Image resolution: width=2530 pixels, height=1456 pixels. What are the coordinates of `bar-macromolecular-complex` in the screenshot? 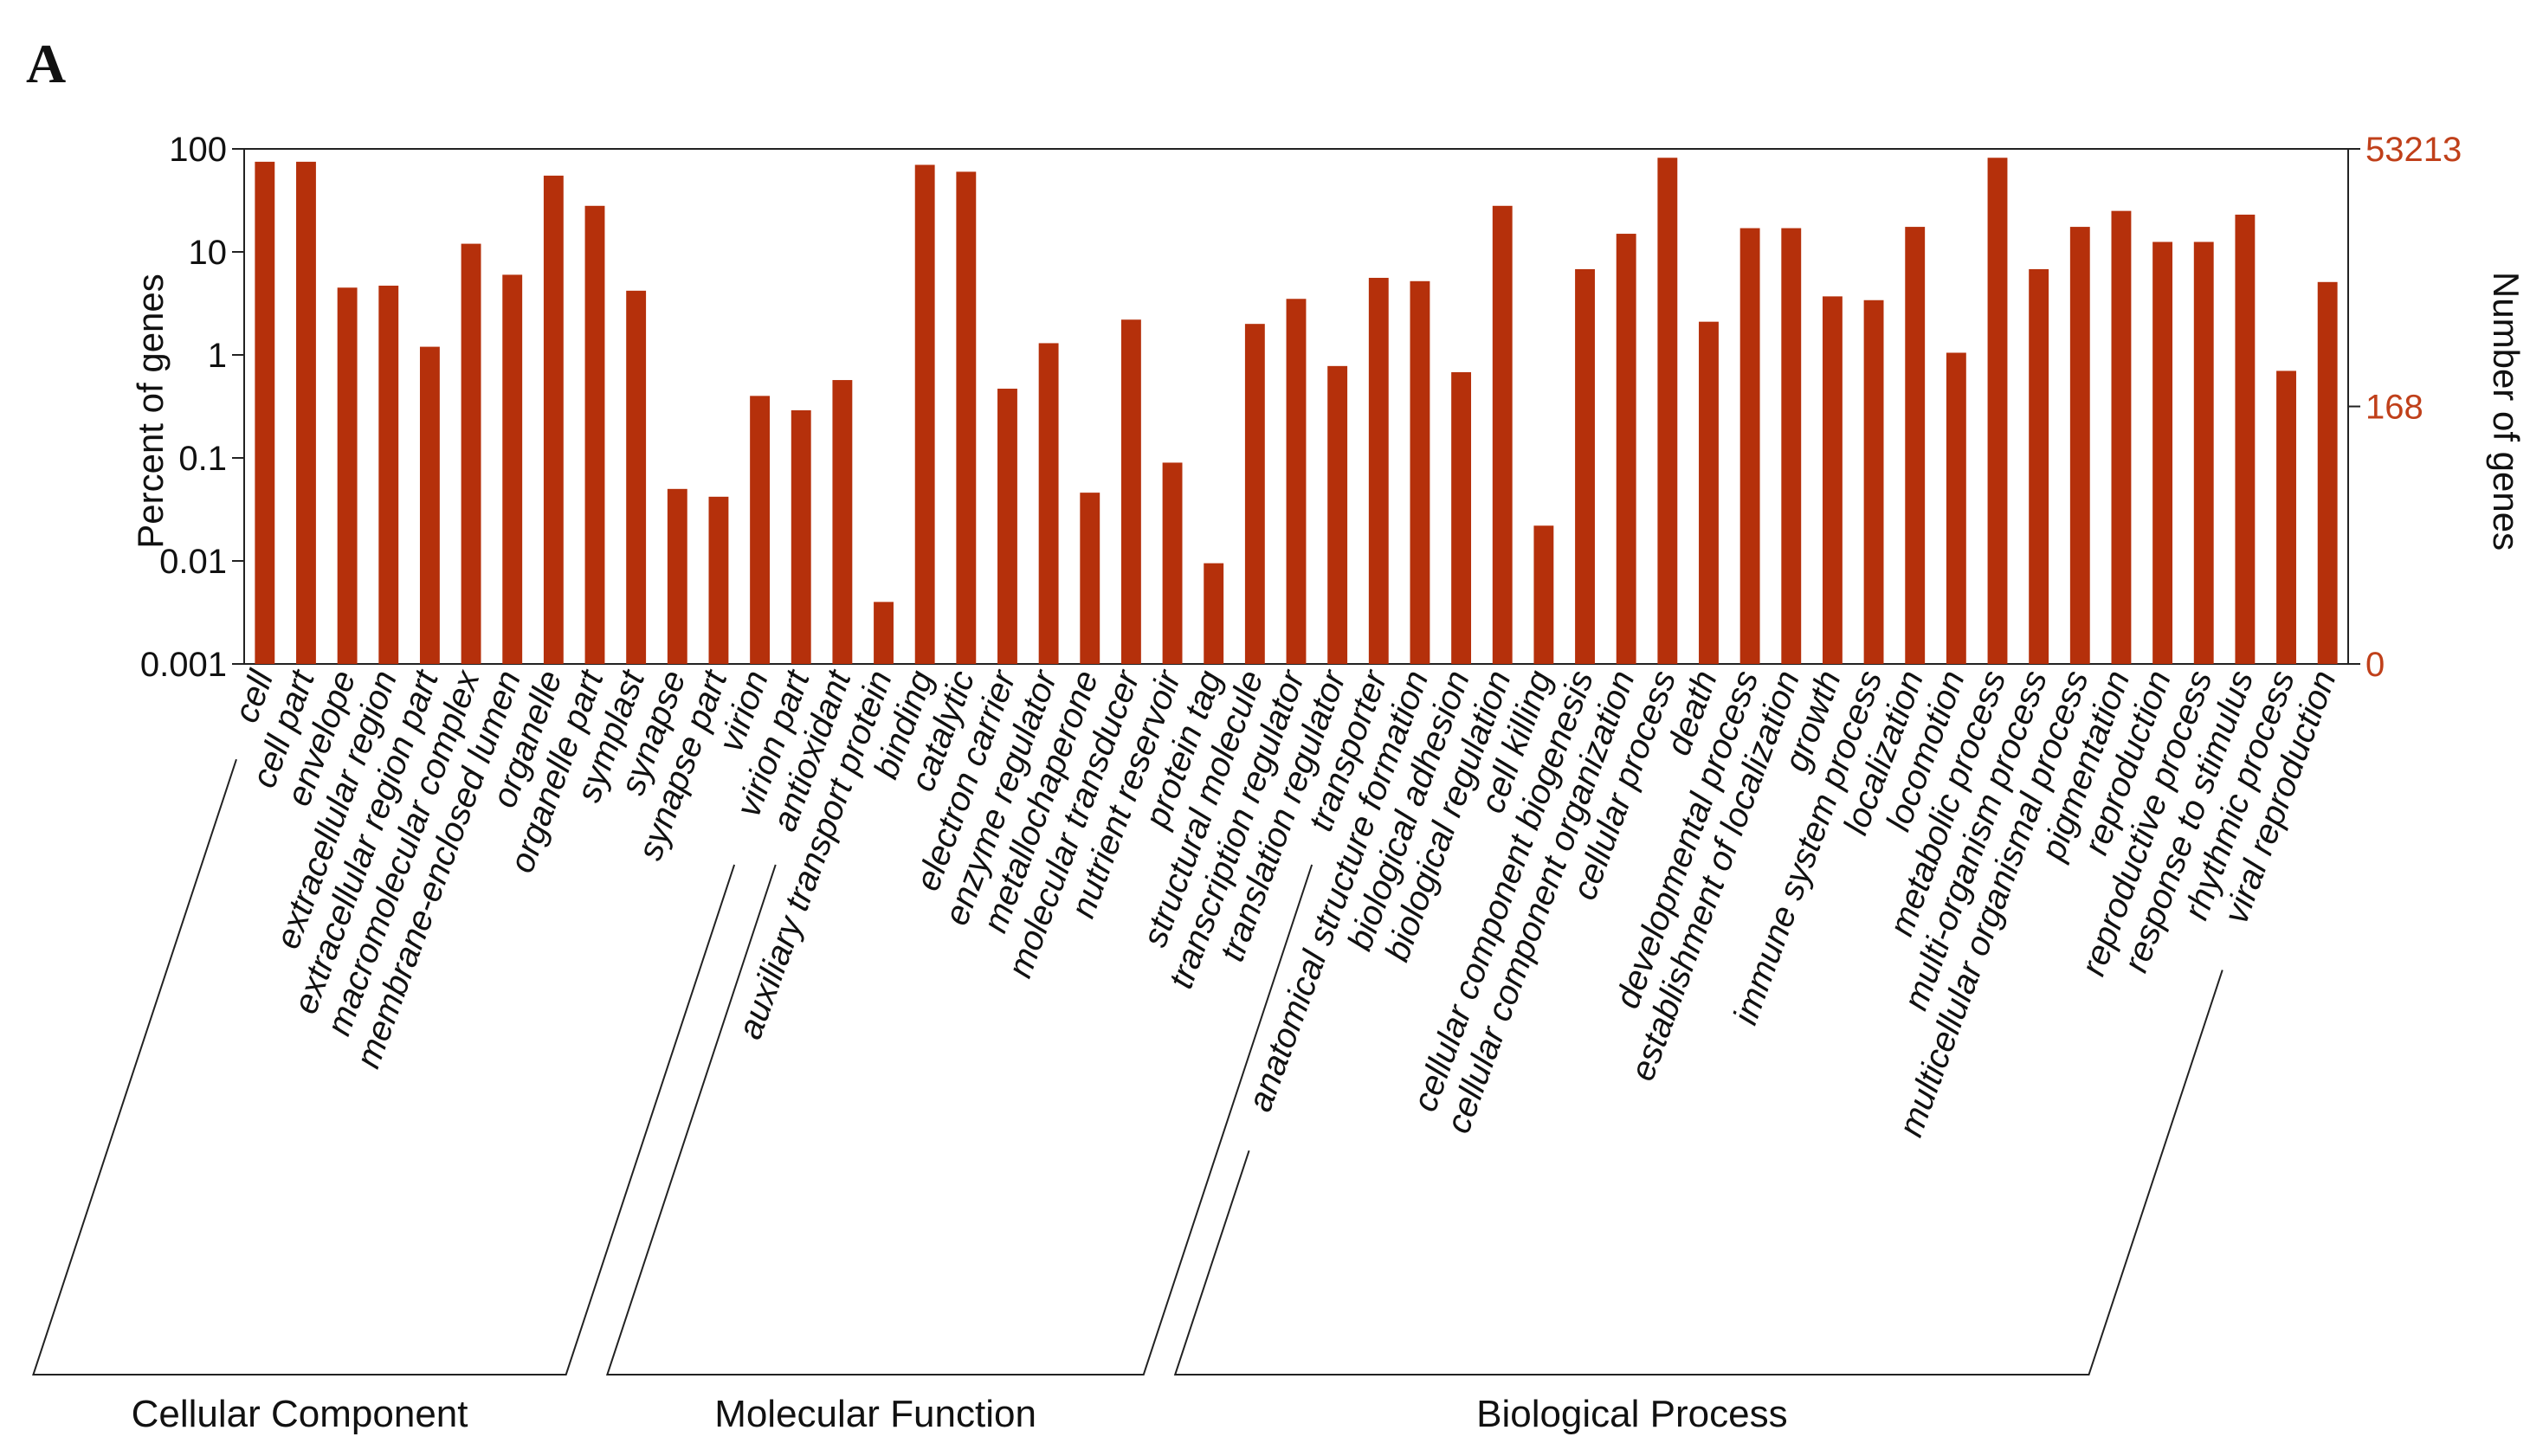 It's located at (471, 453).